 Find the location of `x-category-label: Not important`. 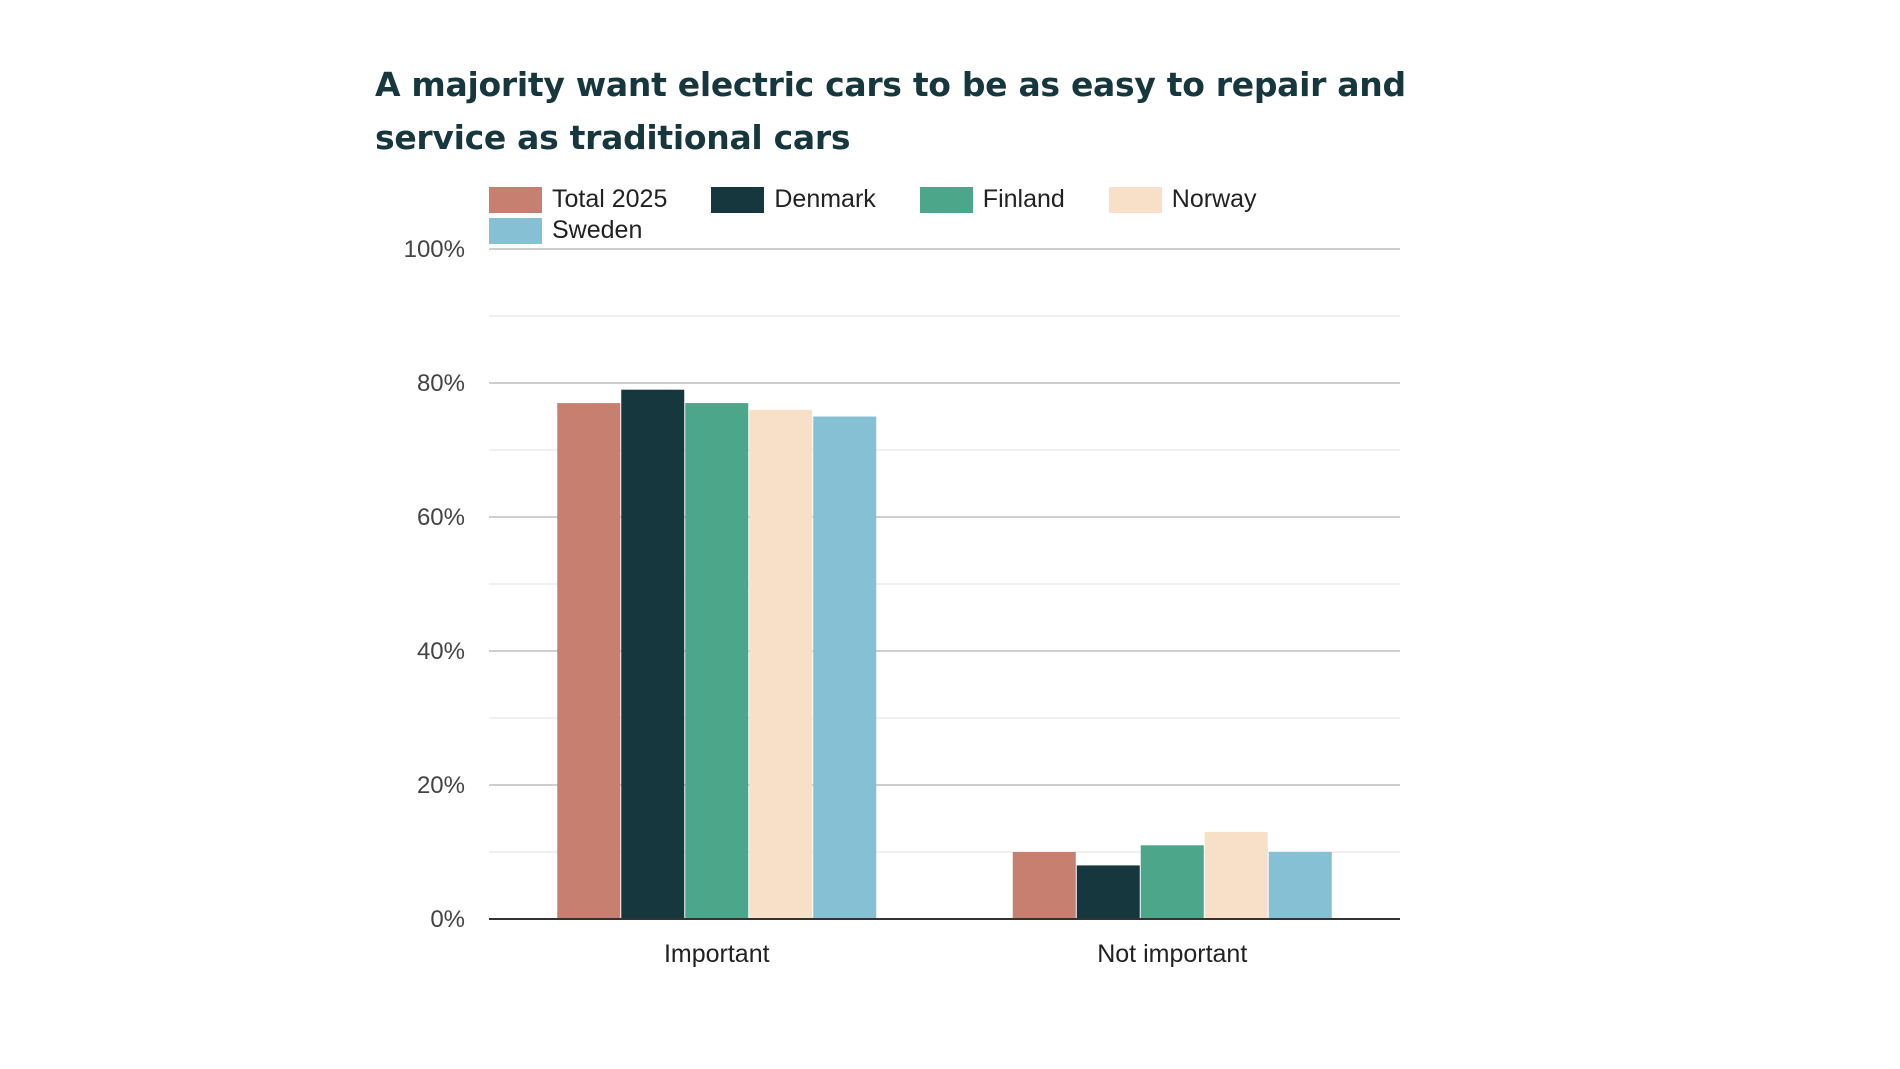

x-category-label: Not important is located at coordinates (1172, 954).